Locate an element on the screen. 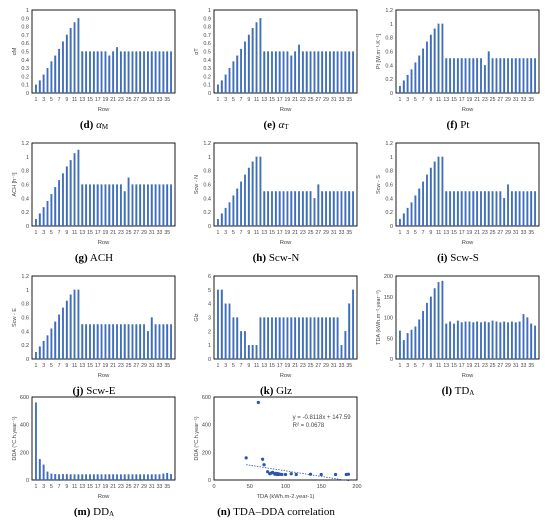 The width and height of the screenshot is (550, 522). trend-line is located at coordinates (298, 473).